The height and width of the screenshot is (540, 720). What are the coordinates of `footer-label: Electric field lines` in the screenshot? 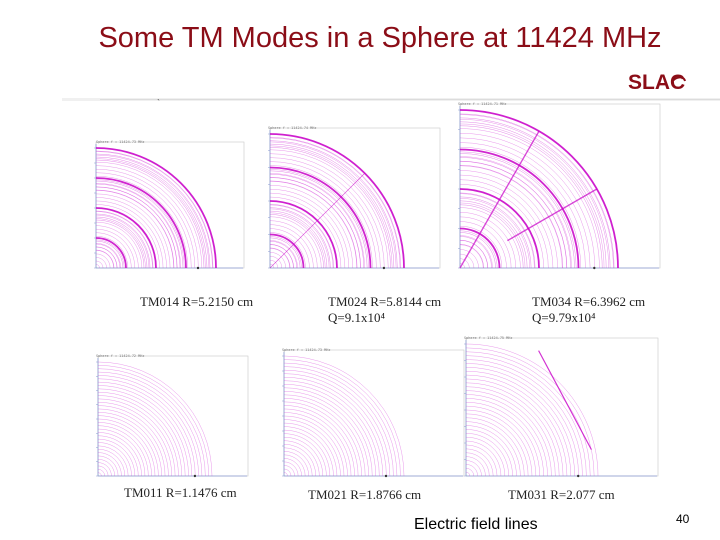 It's located at (476, 524).